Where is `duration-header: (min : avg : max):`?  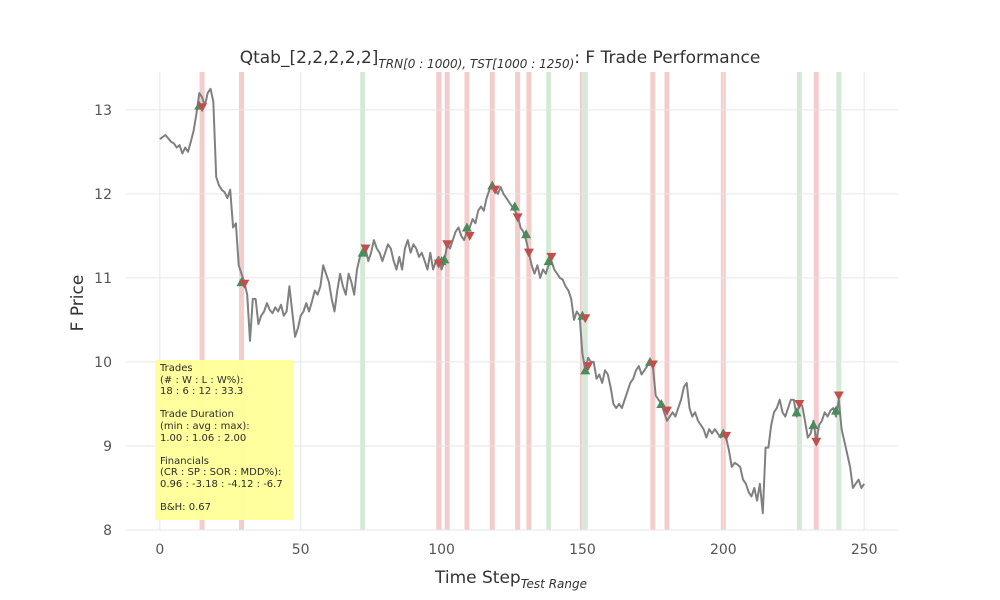 duration-header: (min : avg : max): is located at coordinates (205, 426).